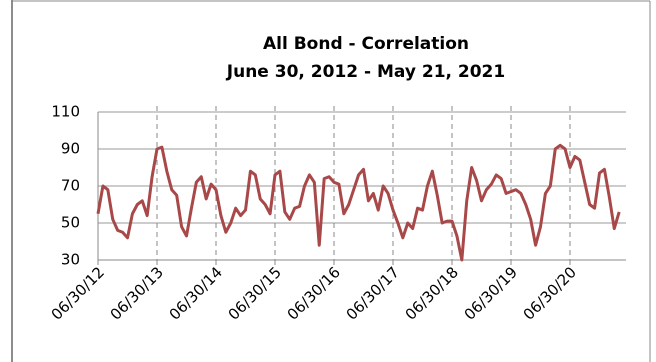 The height and width of the screenshot is (362, 656). Describe the element at coordinates (70, 260) in the screenshot. I see `y-tick-label: 30` at that location.